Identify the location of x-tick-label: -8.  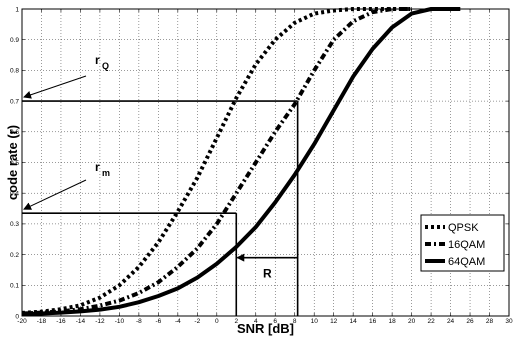
(139, 321).